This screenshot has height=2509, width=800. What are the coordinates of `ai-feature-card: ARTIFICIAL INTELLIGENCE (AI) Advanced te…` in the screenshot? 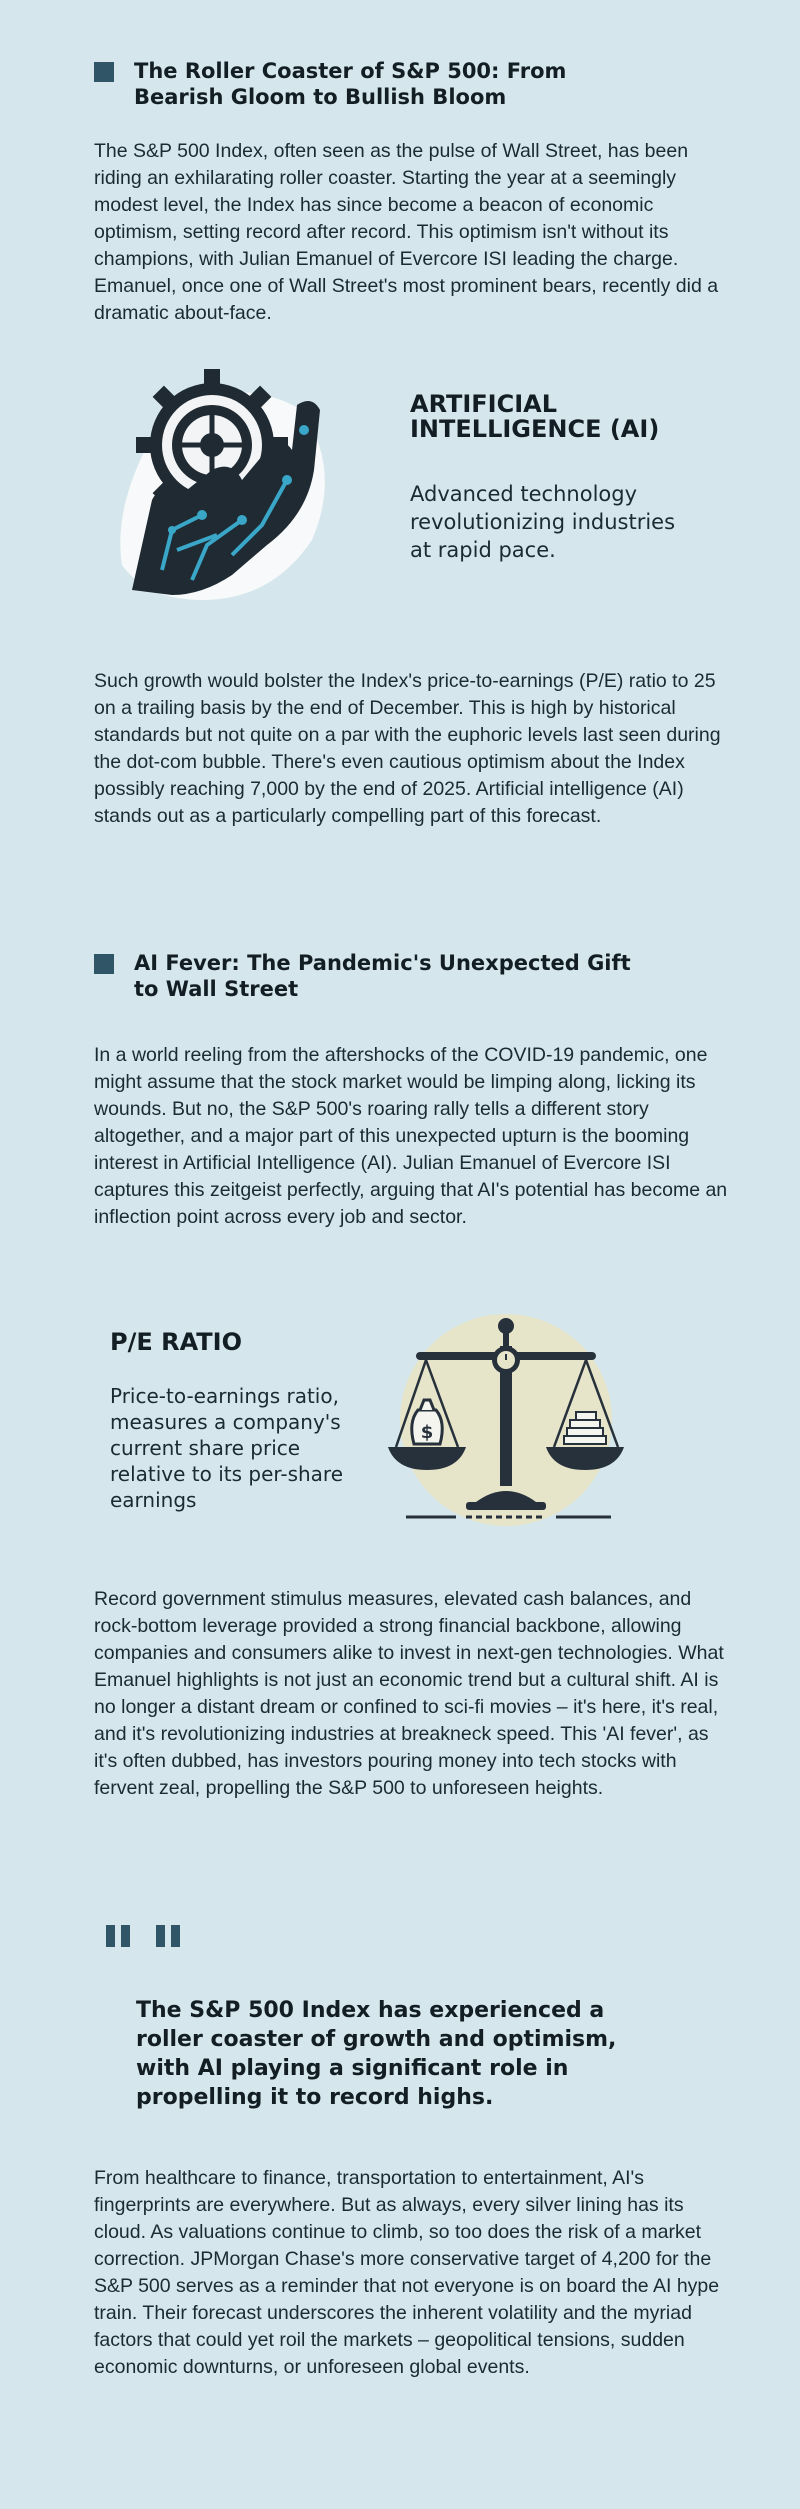 It's located at (550, 478).